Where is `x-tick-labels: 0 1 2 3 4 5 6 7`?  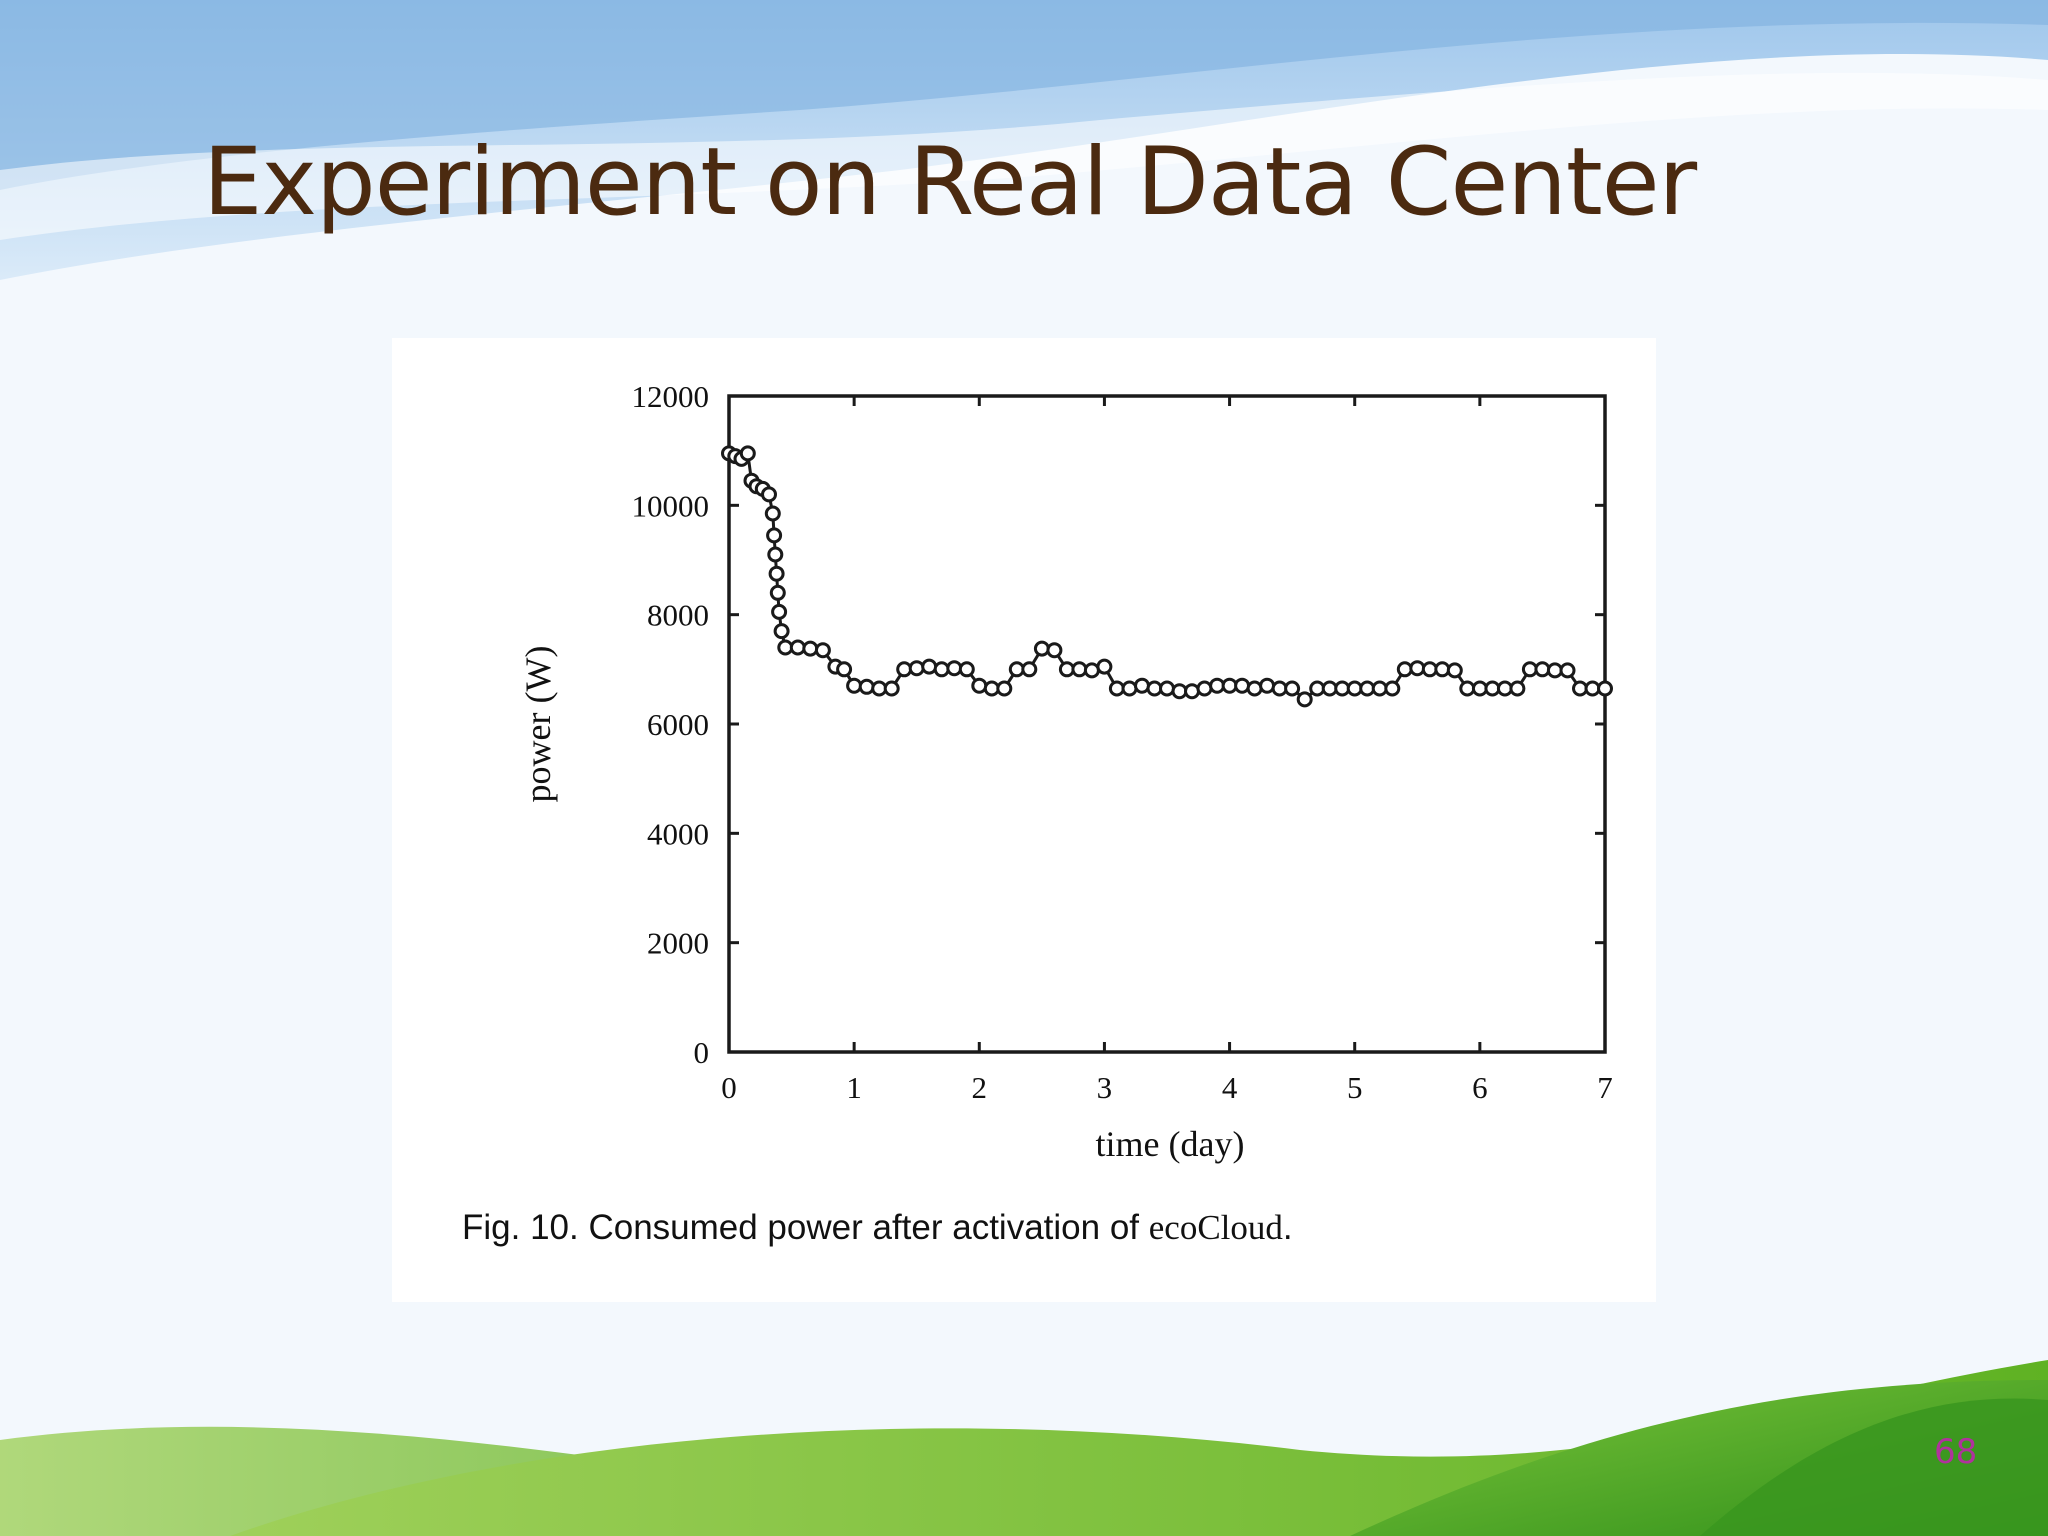 x-tick-labels: 0 1 2 3 4 5 6 7 is located at coordinates (1167, 1087).